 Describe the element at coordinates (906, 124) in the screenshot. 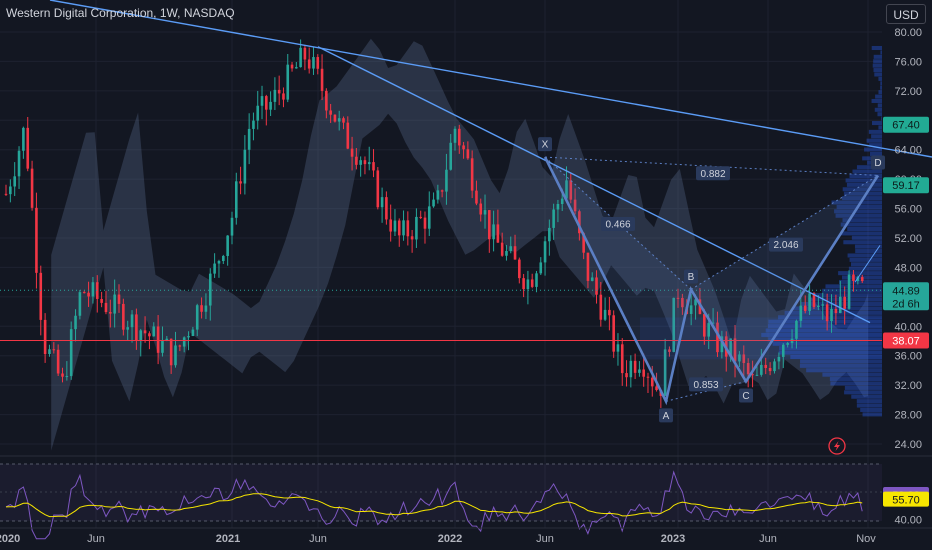

I see `price-tag` at that location.